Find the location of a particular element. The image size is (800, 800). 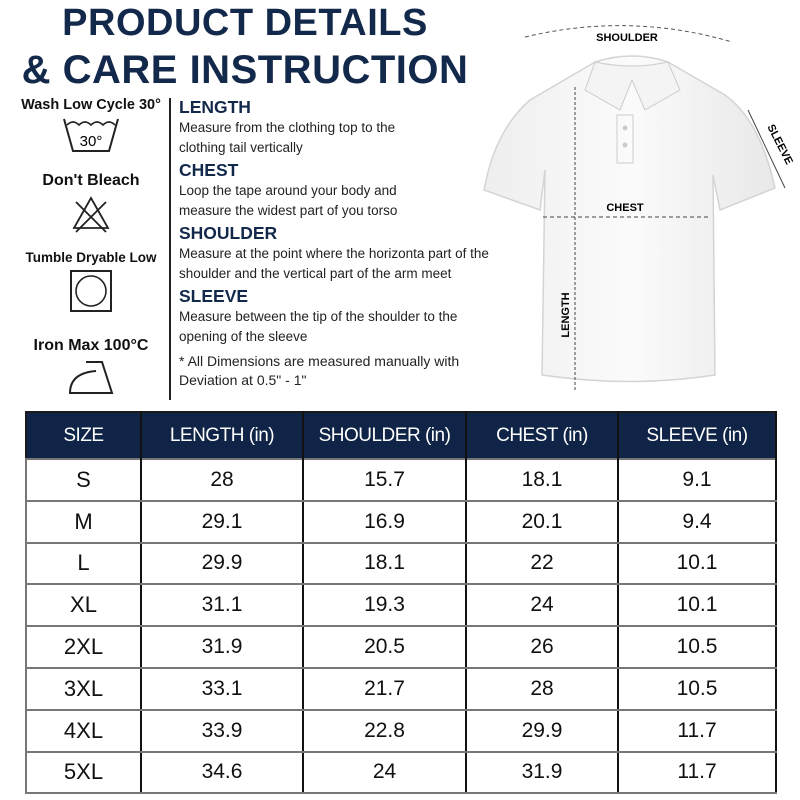

cell-chest: 24 is located at coordinates (542, 605).